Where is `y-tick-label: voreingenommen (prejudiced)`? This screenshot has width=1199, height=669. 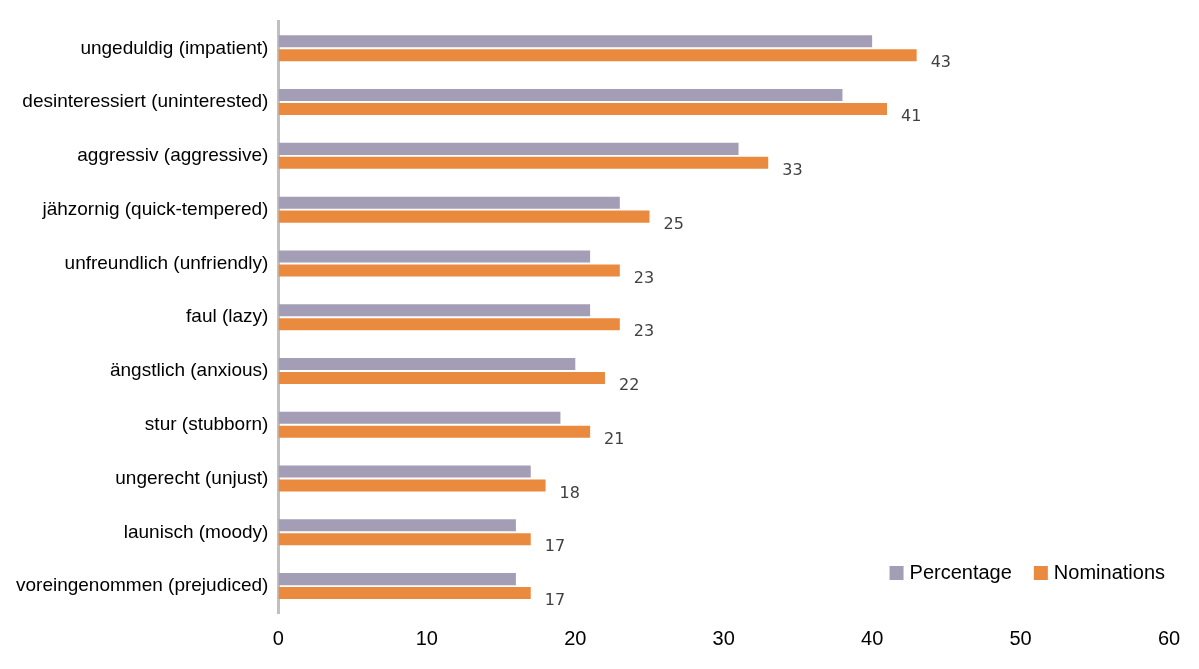
y-tick-label: voreingenommen (prejudiced) is located at coordinates (142, 585).